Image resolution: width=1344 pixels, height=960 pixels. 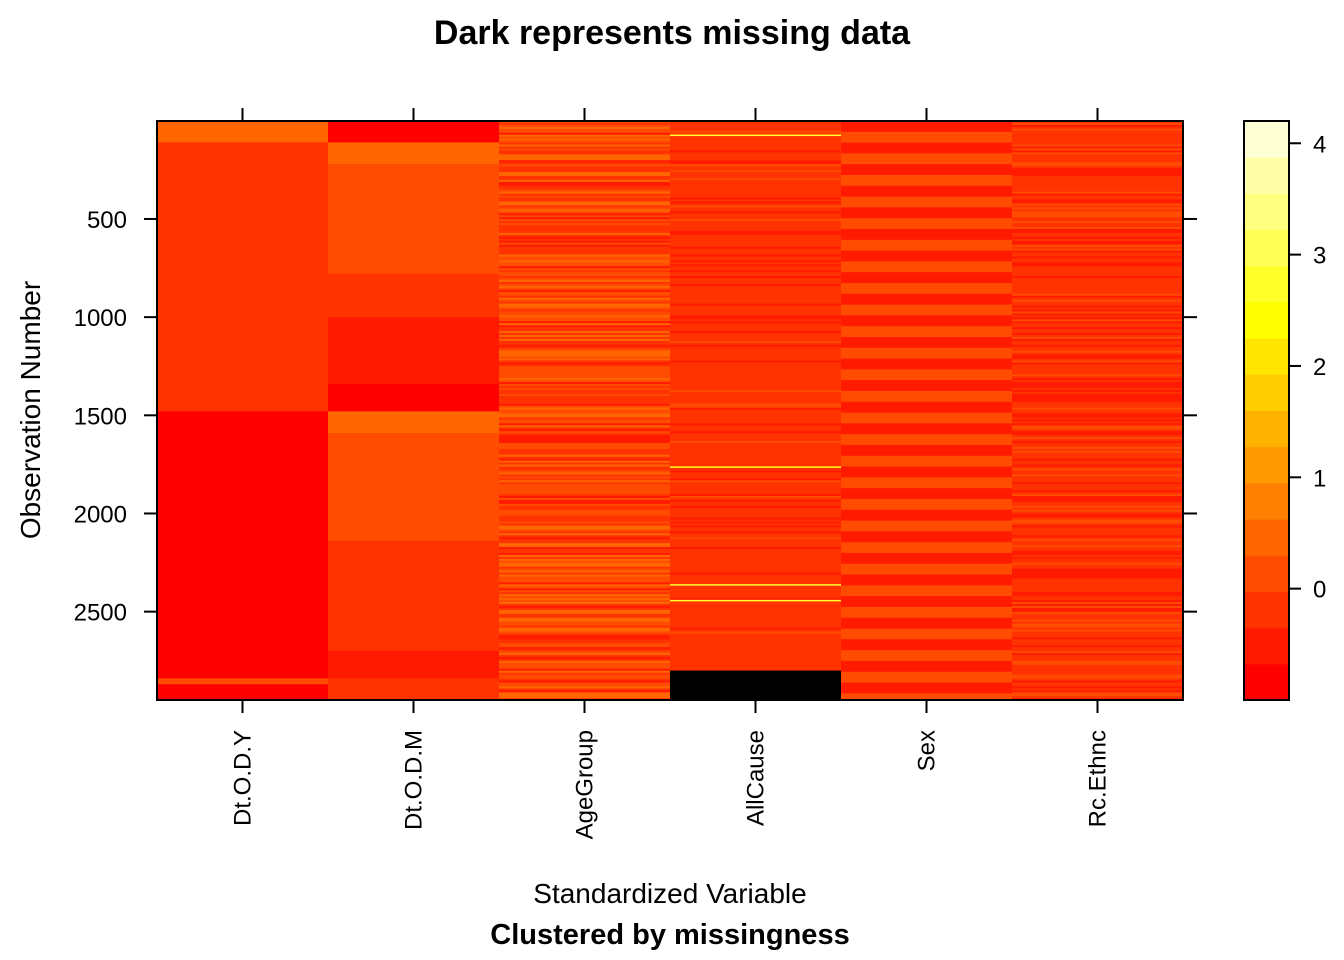 What do you see at coordinates (755, 685) in the screenshot?
I see `missing-data-block` at bounding box center [755, 685].